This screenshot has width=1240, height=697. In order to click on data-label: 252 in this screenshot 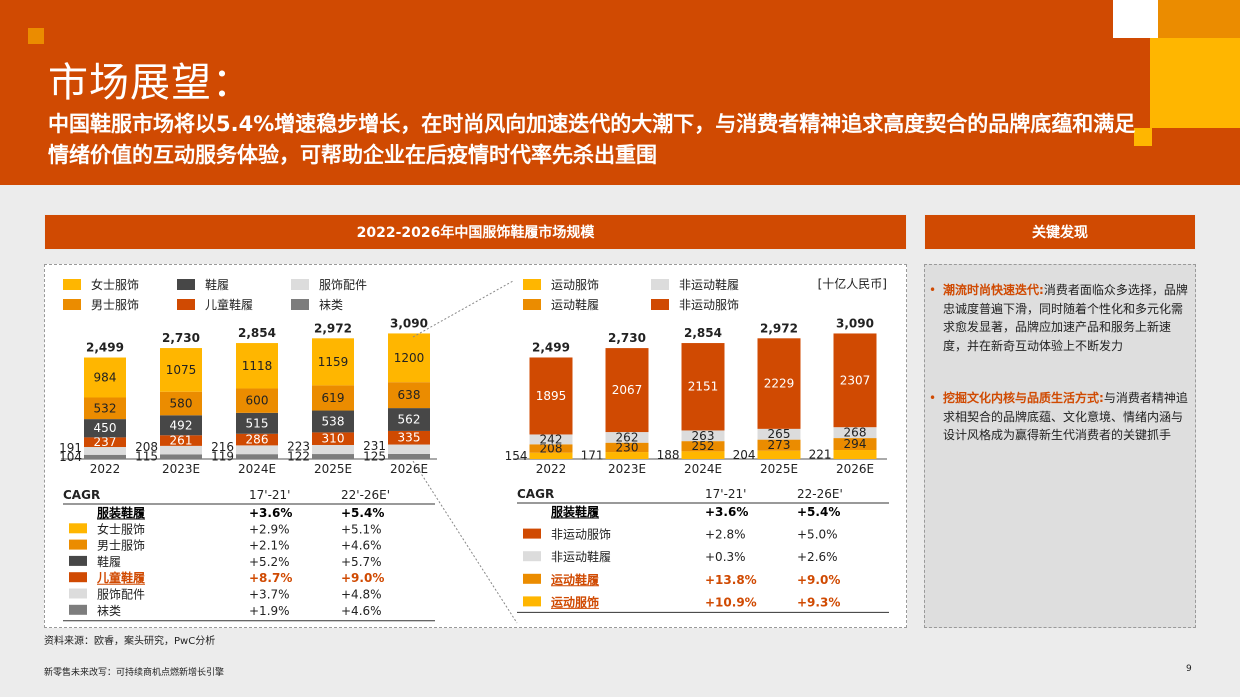, I will do `click(703, 446)`.